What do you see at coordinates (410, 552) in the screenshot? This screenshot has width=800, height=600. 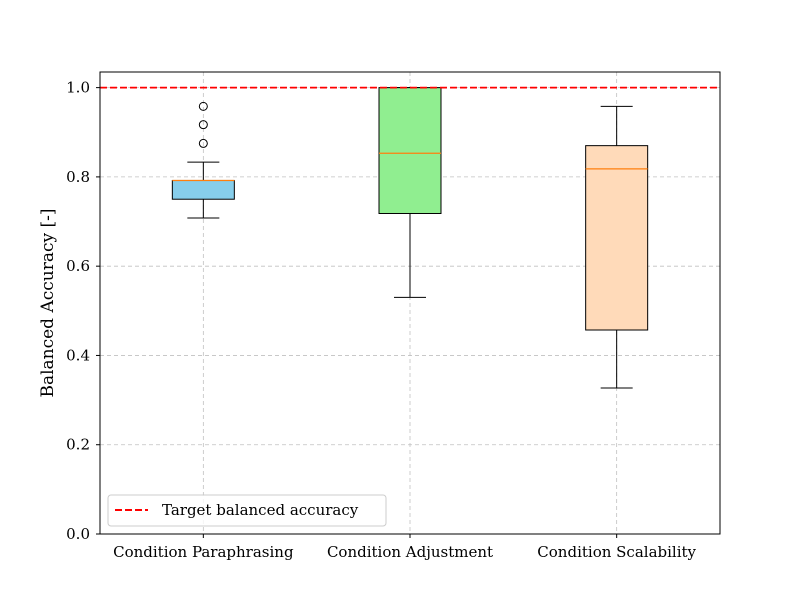 I see `x-tick-label: Condition Adjustment` at bounding box center [410, 552].